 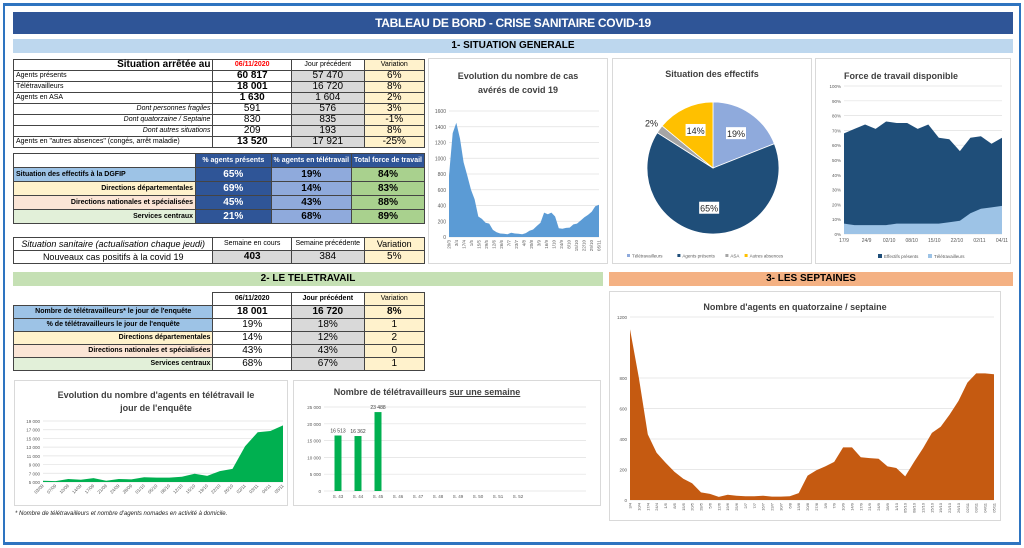 I want to click on x-tick-label: 21/09, so click(x=102, y=489).